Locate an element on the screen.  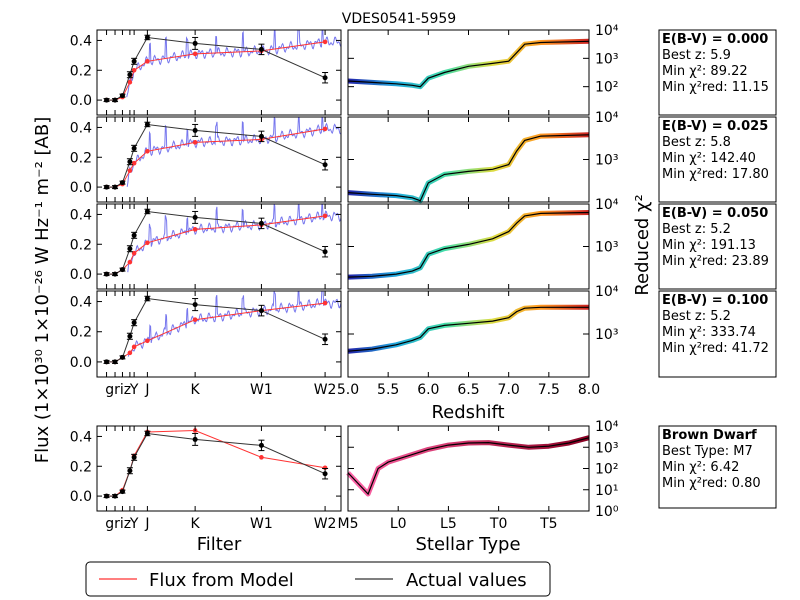
info-box-best: Best z: 5.9 is located at coordinates (696, 55).